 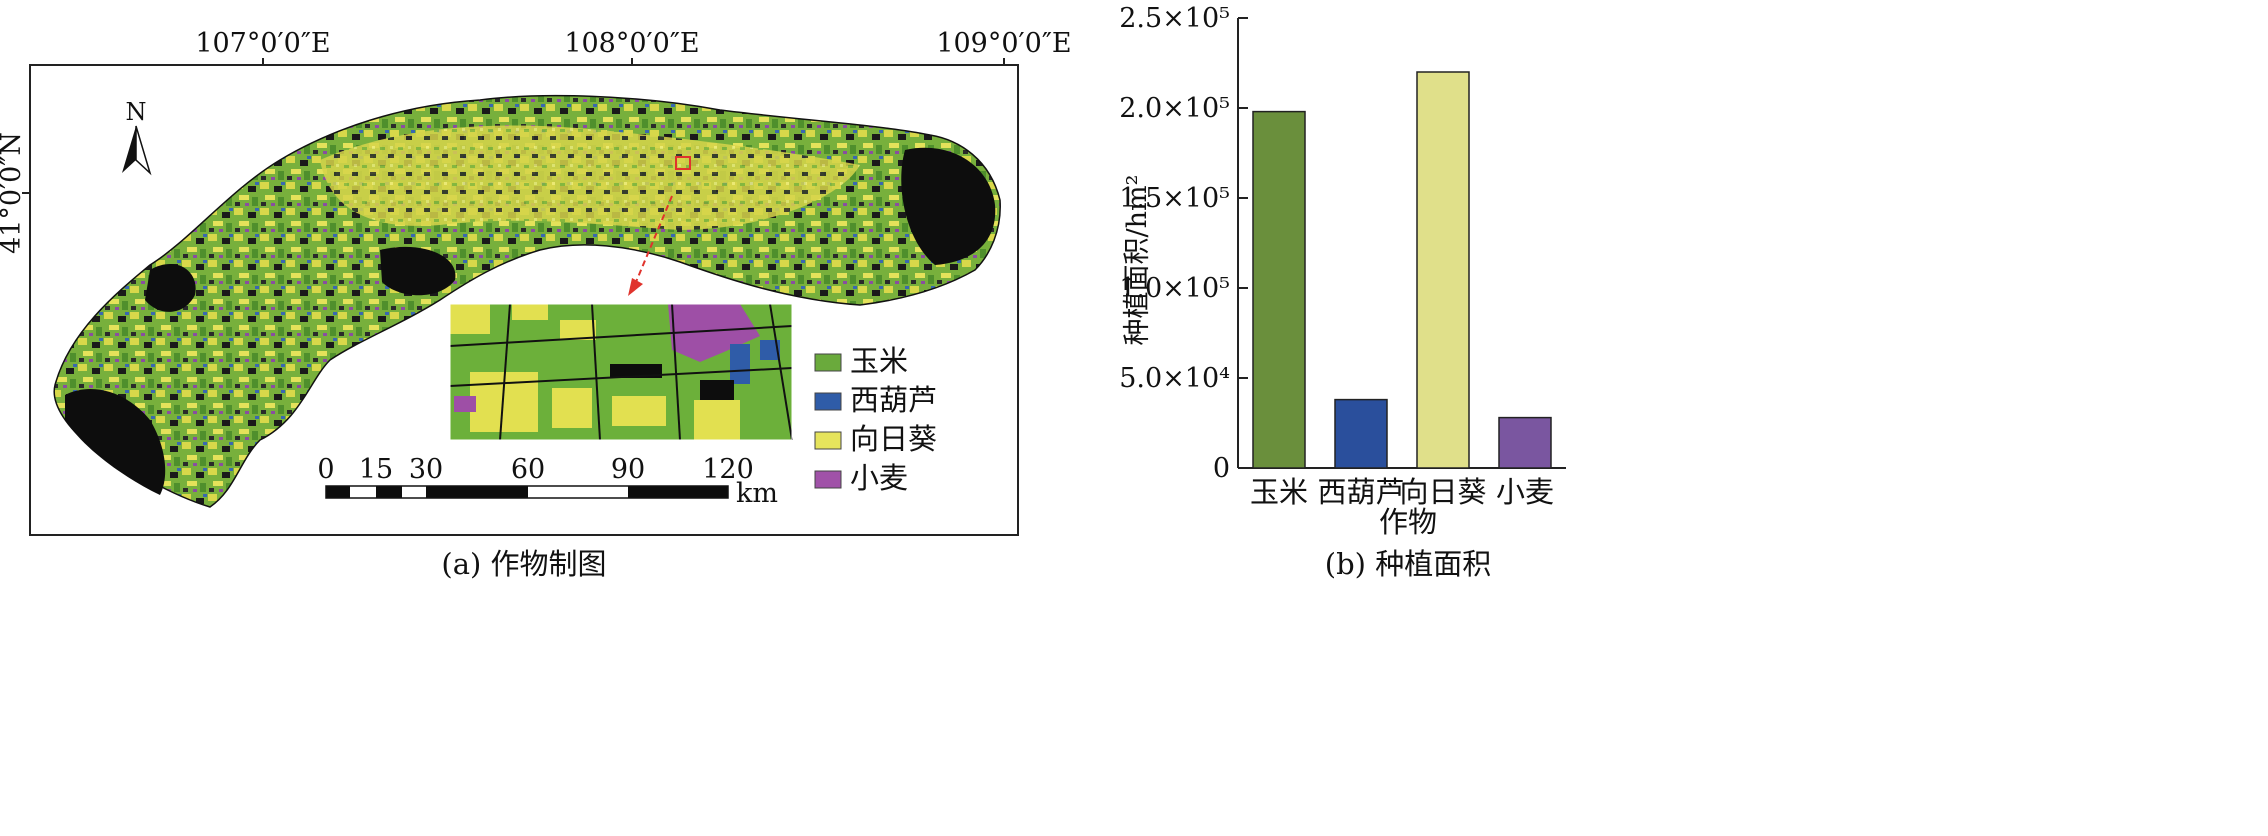 What do you see at coordinates (523, 564) in the screenshot?
I see `caption-a: (a) 作物制图` at bounding box center [523, 564].